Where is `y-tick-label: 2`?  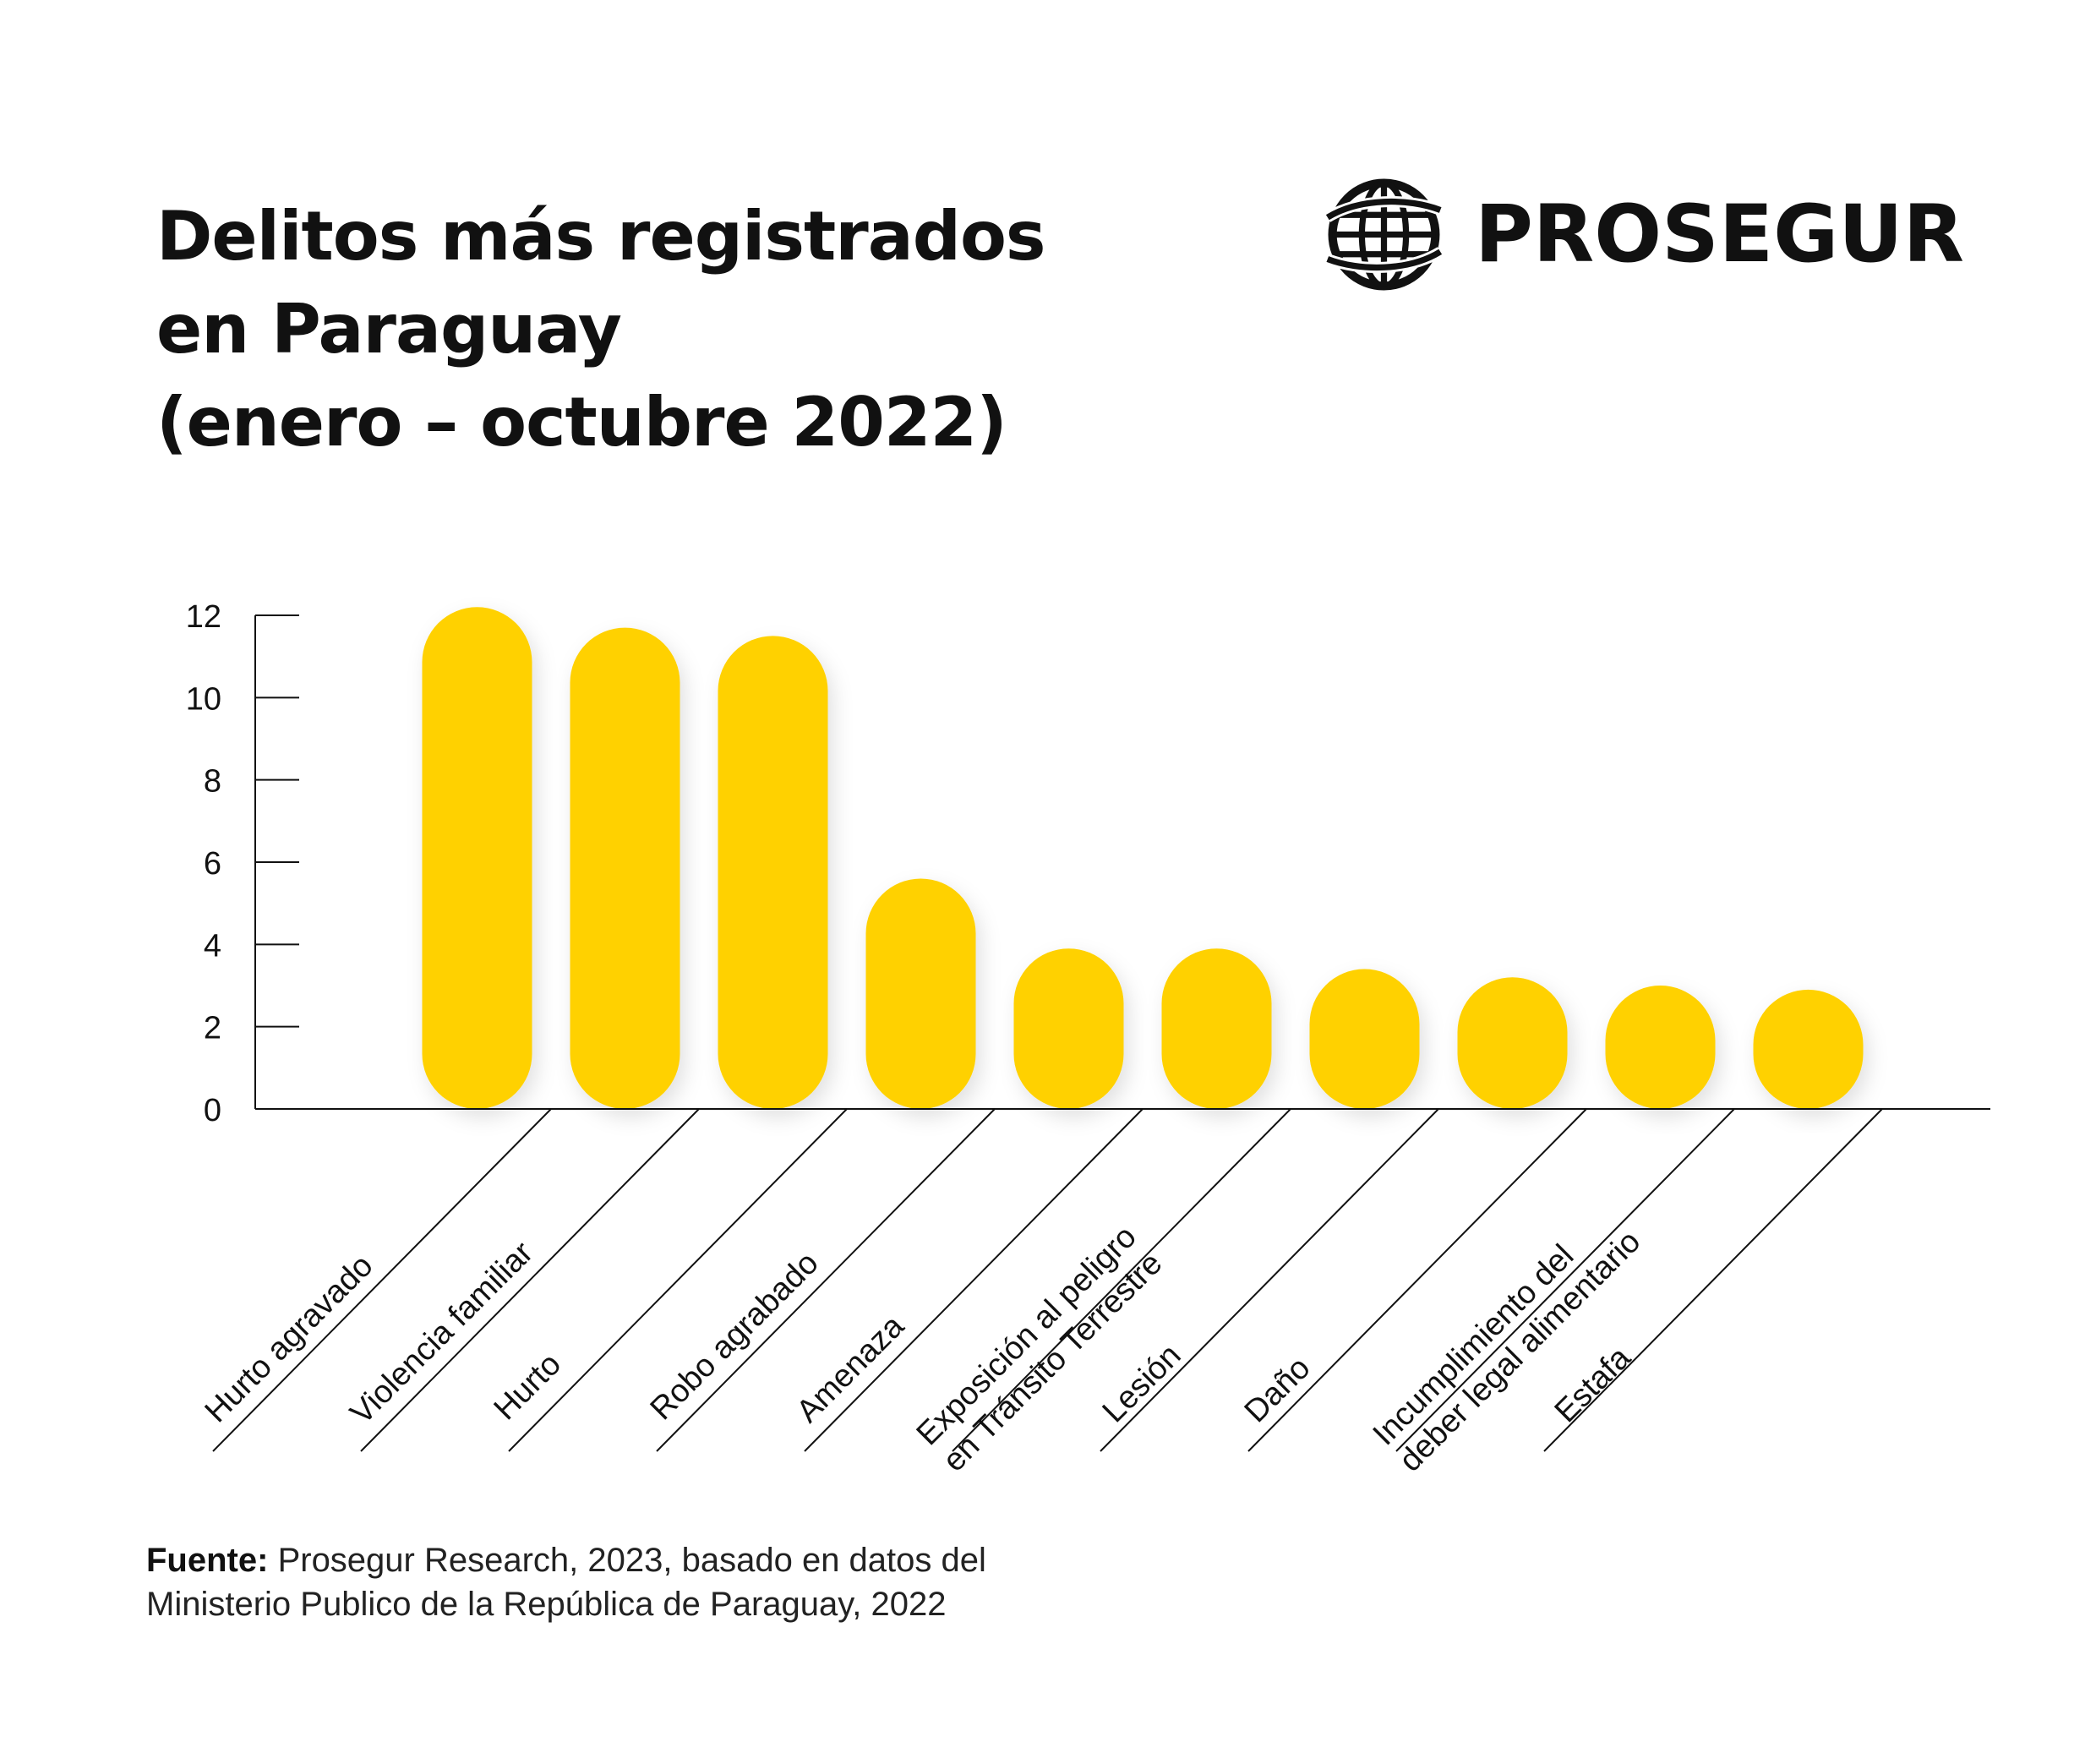 y-tick-label: 2 is located at coordinates (213, 1028).